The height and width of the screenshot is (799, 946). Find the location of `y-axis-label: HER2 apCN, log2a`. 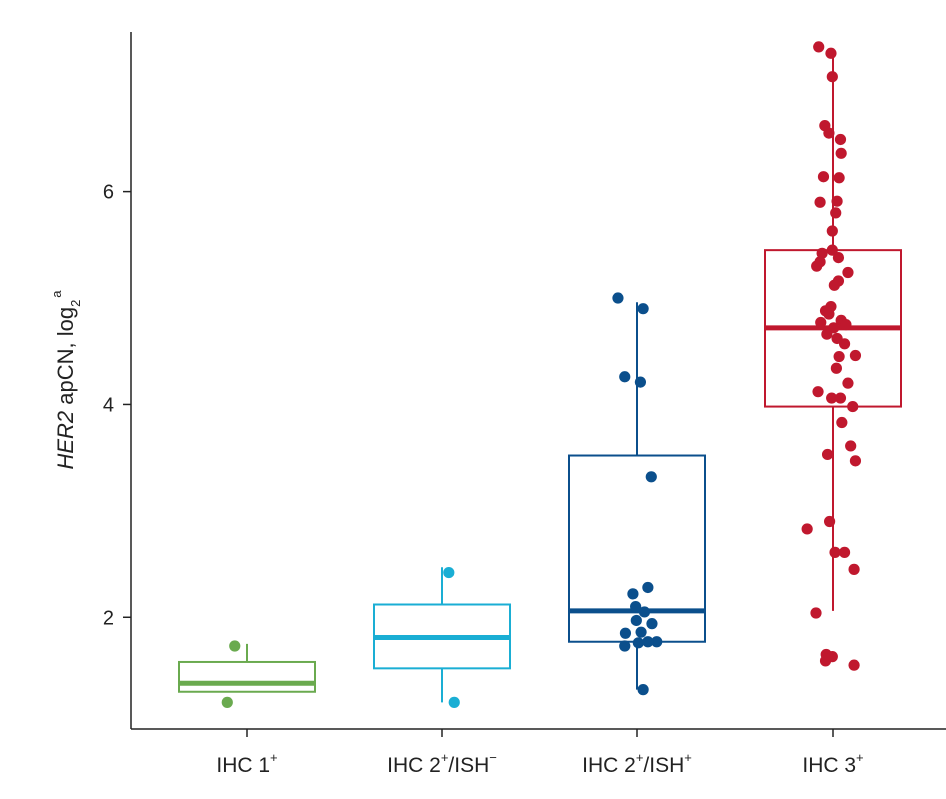

y-axis-label: HER2 apCN, log2a is located at coordinates (66, 380).